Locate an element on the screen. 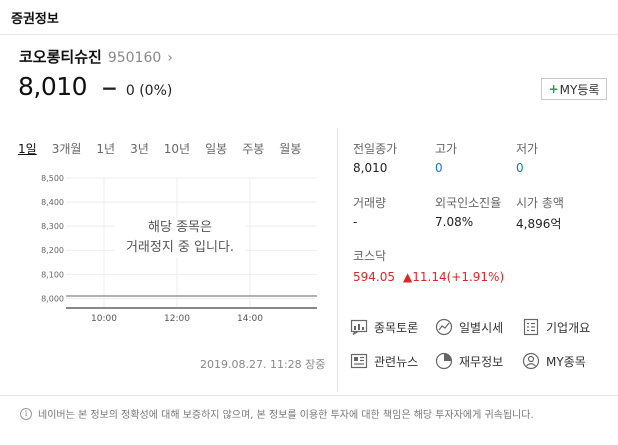  y-tick-label: 8,300 is located at coordinates (52, 226).